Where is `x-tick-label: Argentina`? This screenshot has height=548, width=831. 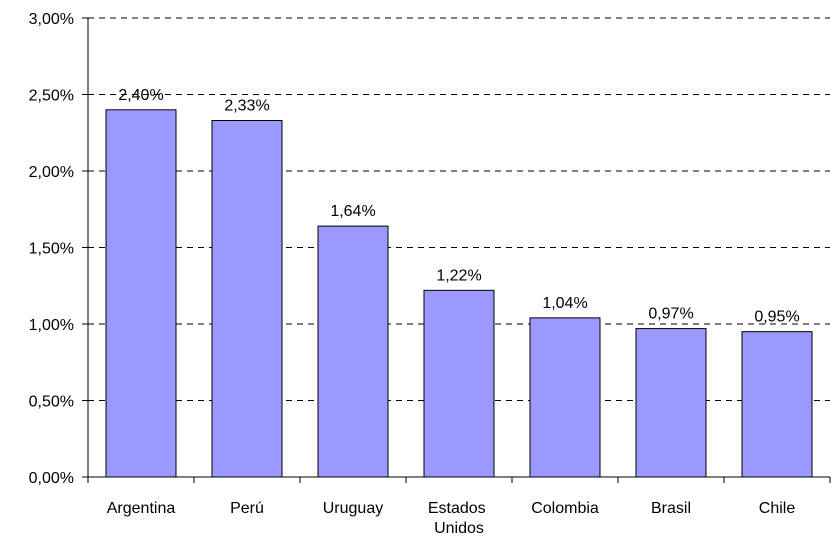 x-tick-label: Argentina is located at coordinates (141, 508).